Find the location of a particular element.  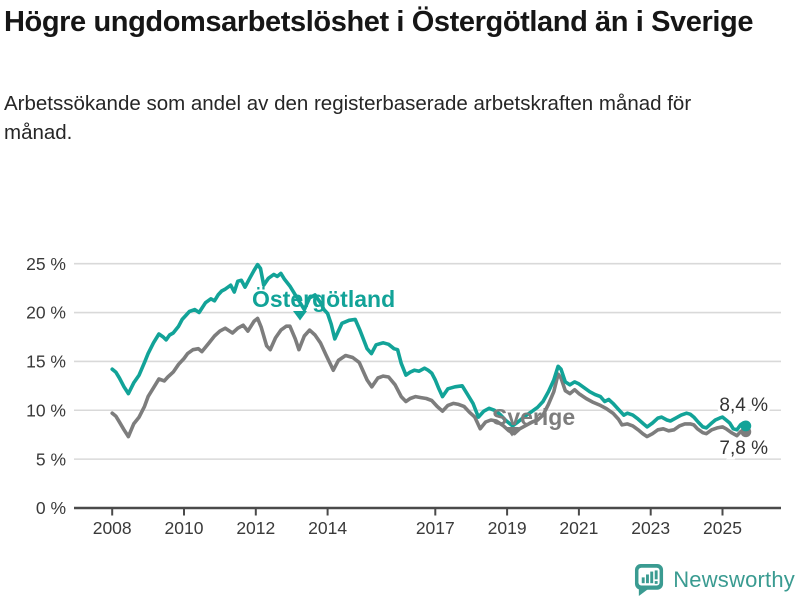

series-label-caret-icon-stergtland is located at coordinates (300, 316).